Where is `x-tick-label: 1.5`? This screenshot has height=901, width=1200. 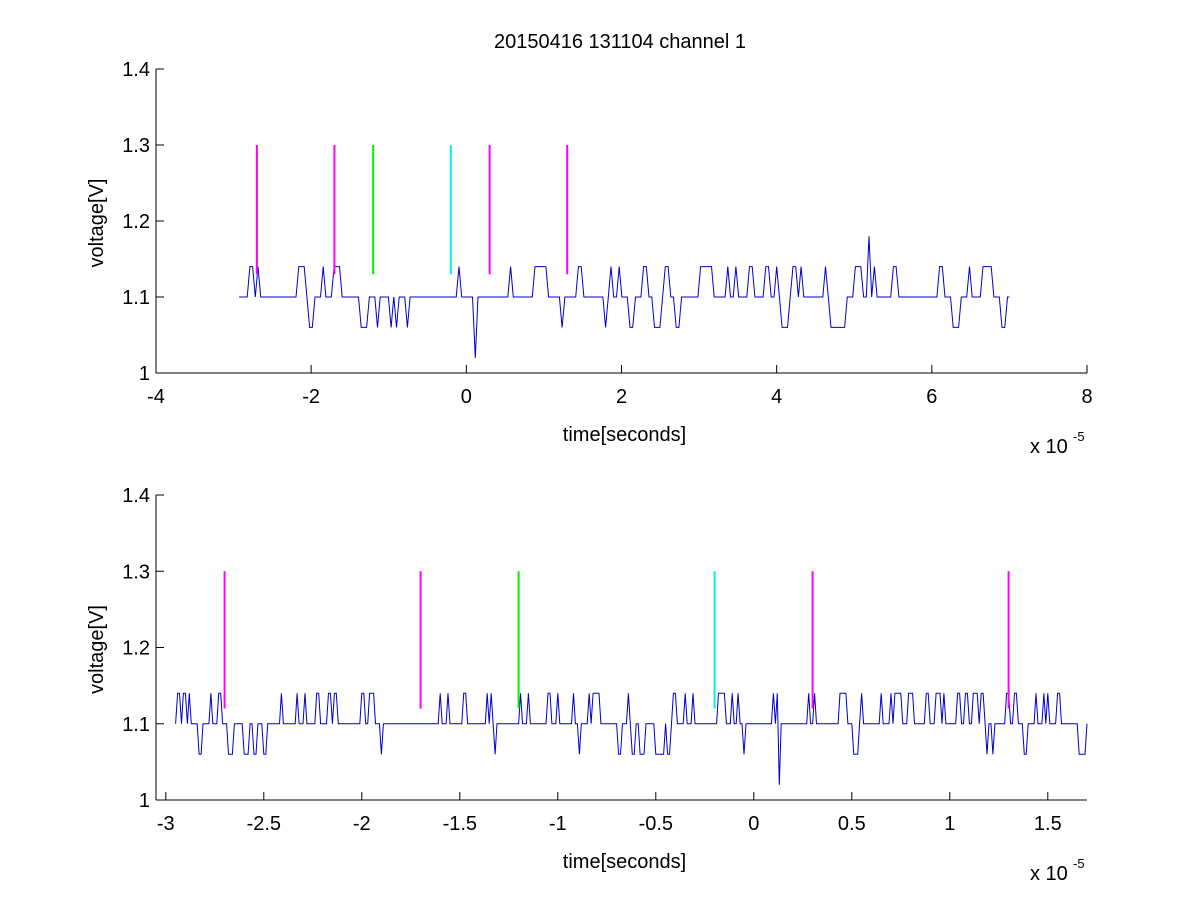 x-tick-label: 1.5 is located at coordinates (1048, 824).